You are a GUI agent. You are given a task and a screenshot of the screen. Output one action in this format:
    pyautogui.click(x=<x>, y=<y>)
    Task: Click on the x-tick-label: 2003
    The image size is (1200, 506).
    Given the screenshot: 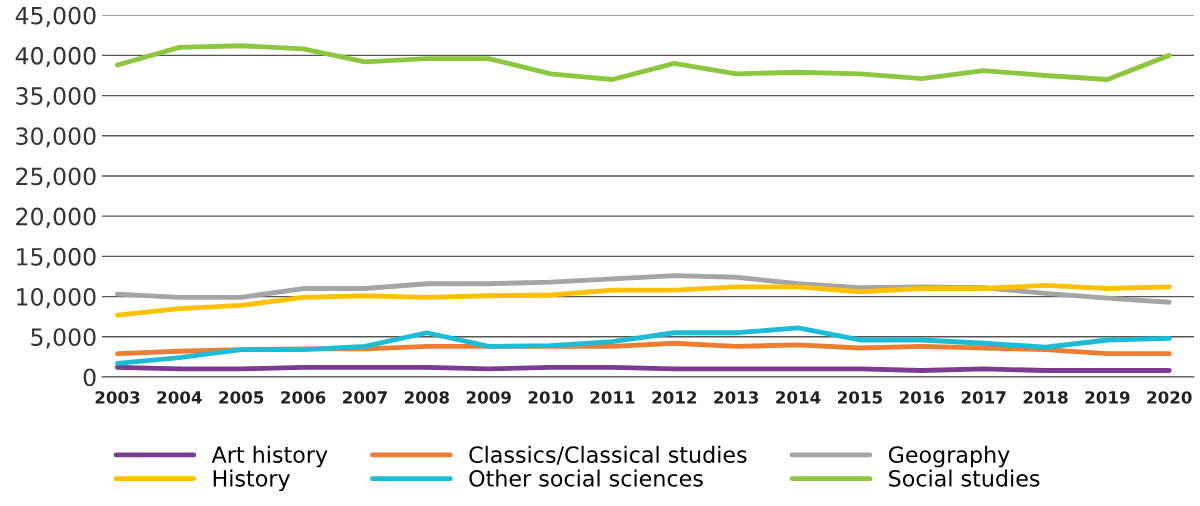 What is the action you would take?
    pyautogui.click(x=117, y=397)
    